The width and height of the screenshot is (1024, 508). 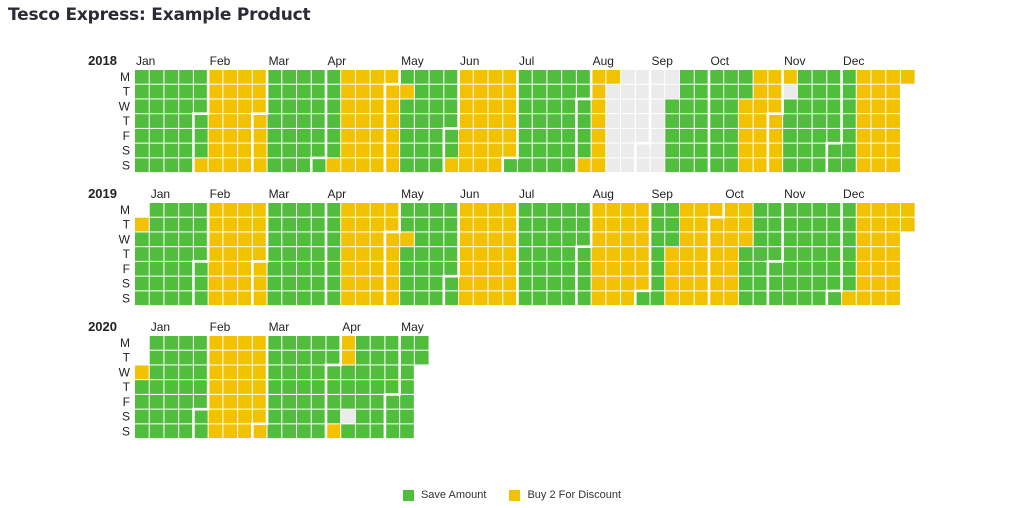 I want to click on day-label-2019-4: F, so click(x=126, y=269).